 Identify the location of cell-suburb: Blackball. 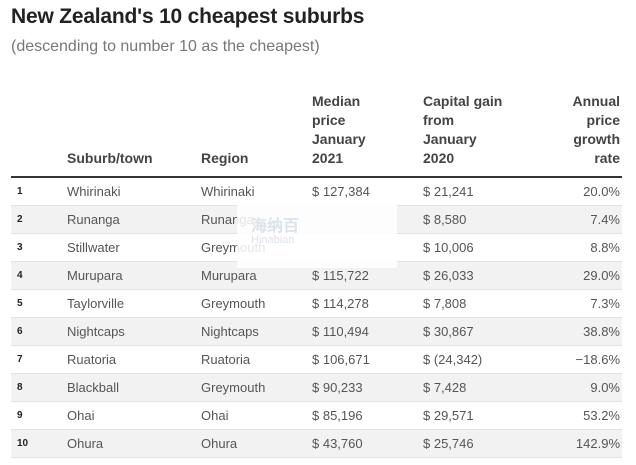
(134, 387).